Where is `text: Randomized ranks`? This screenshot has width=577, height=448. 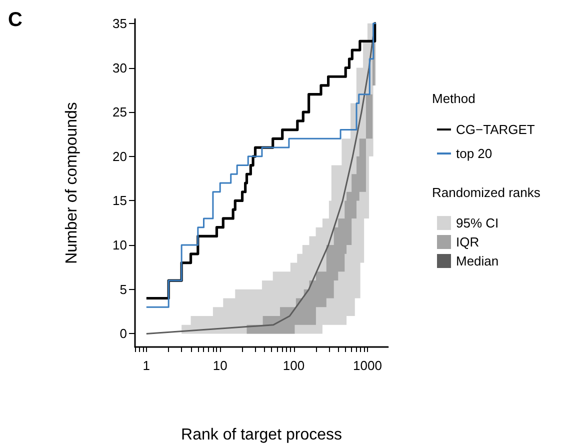 text: Randomized ranks is located at coordinates (486, 192).